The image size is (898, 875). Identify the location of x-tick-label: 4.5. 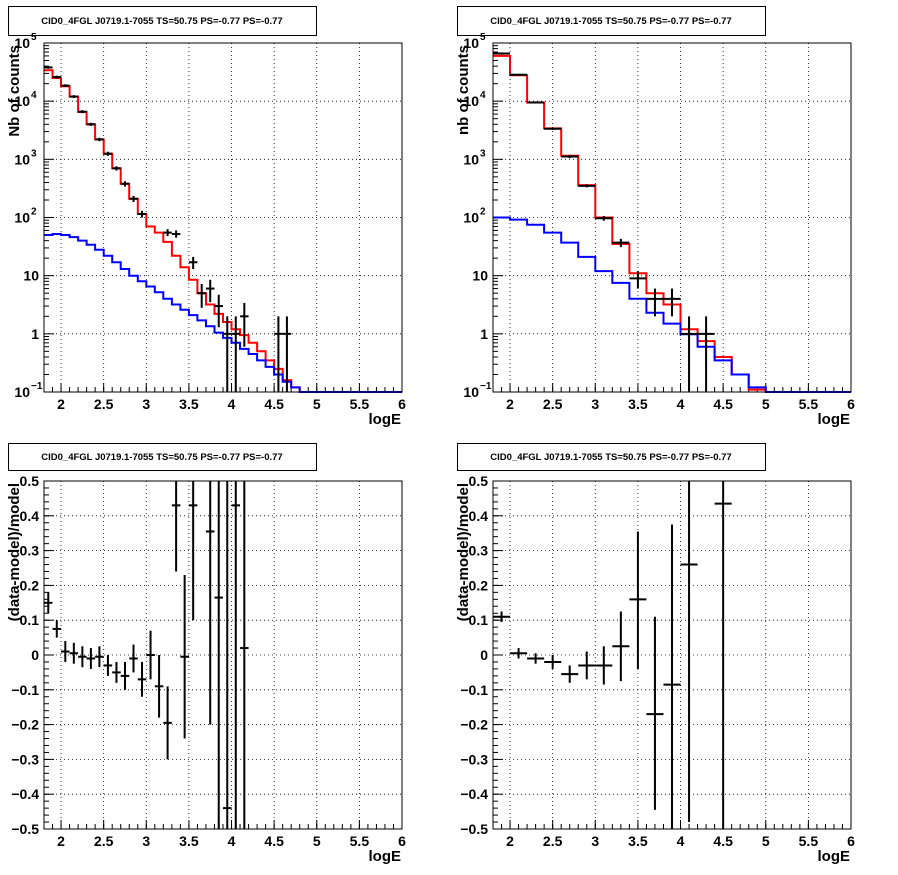
(274, 841).